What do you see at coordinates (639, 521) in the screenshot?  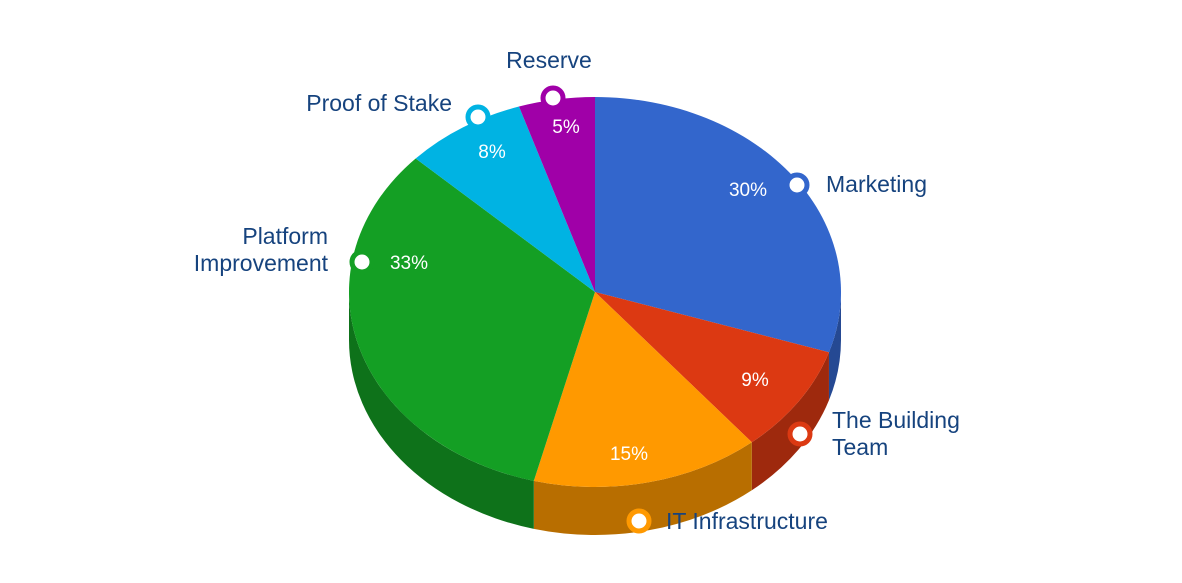 I see `it-infrastructure-ring-icon` at bounding box center [639, 521].